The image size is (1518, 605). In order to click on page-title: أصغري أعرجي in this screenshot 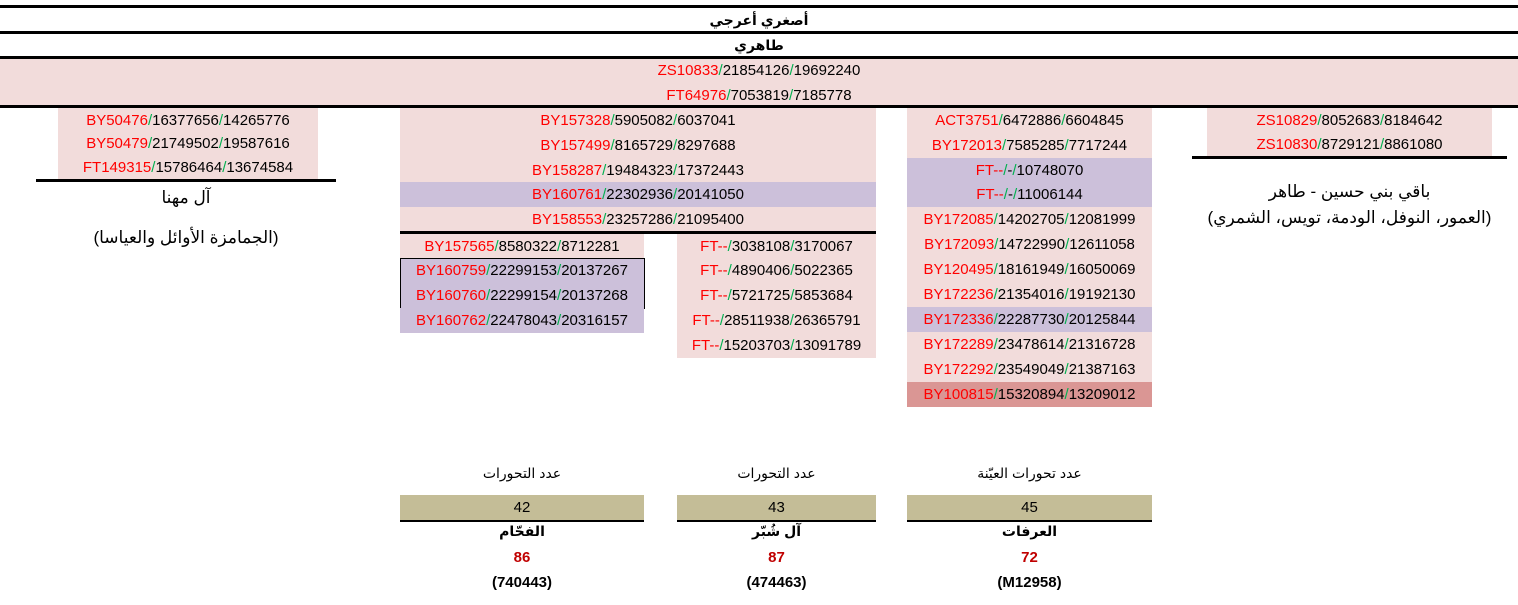, I will do `click(759, 20)`.